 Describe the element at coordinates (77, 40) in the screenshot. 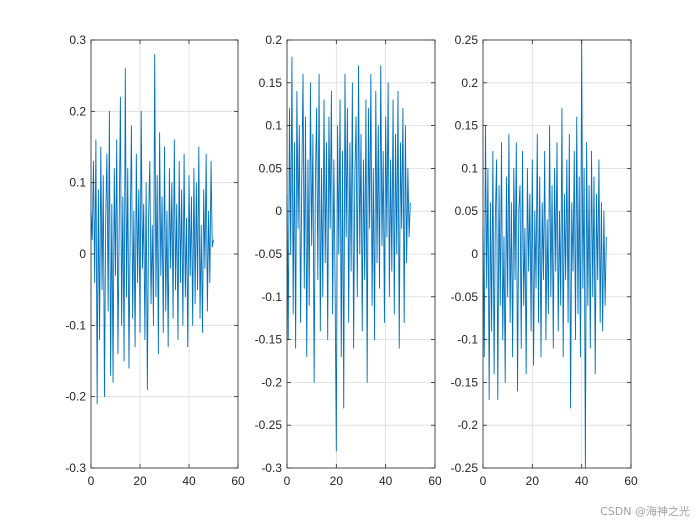

I see `y-tick-label: 0.3` at that location.